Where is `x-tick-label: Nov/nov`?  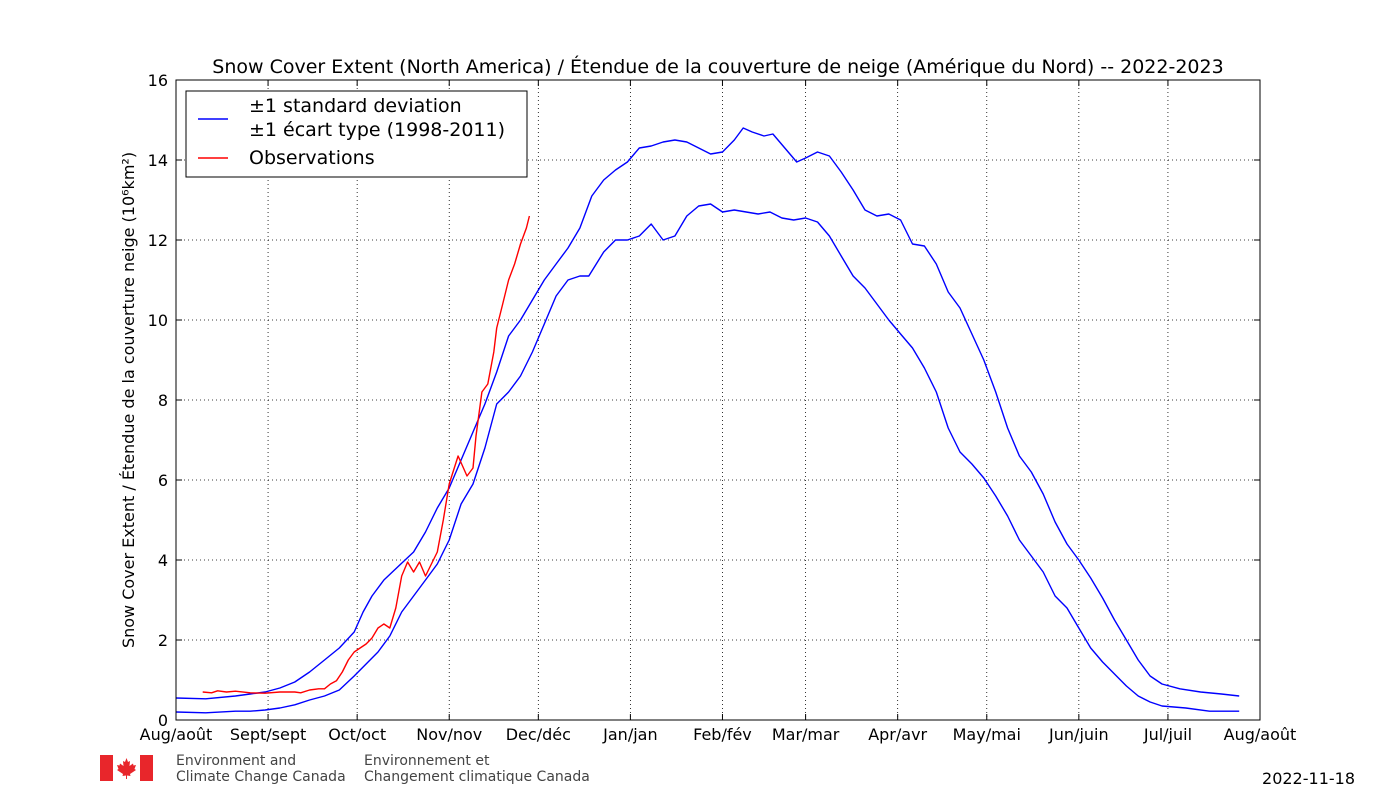
x-tick-label: Nov/nov is located at coordinates (449, 734).